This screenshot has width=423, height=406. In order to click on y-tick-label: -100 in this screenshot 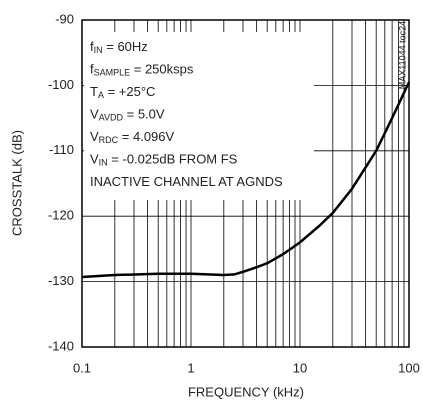, I will do `click(61, 84)`.